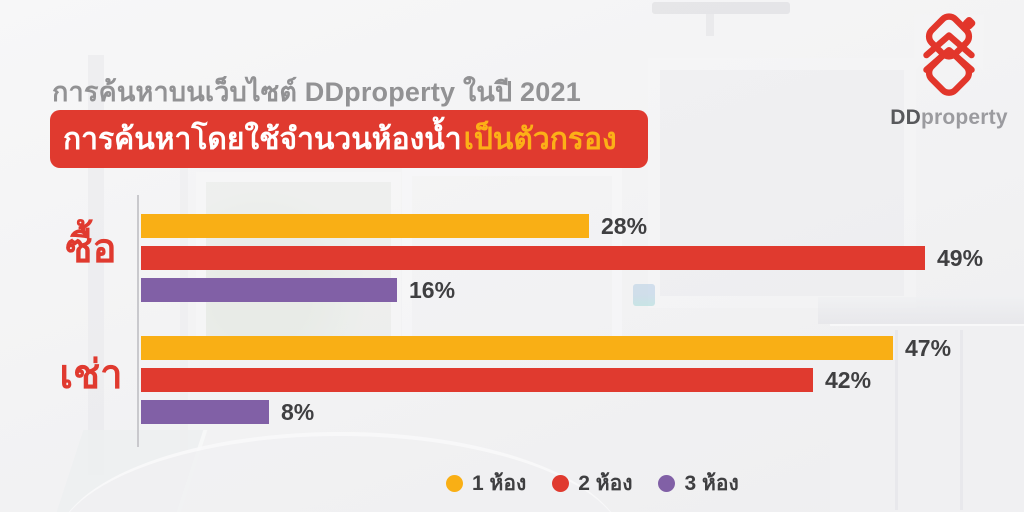  What do you see at coordinates (949, 54) in the screenshot?
I see `ddproperty-house-icon` at bounding box center [949, 54].